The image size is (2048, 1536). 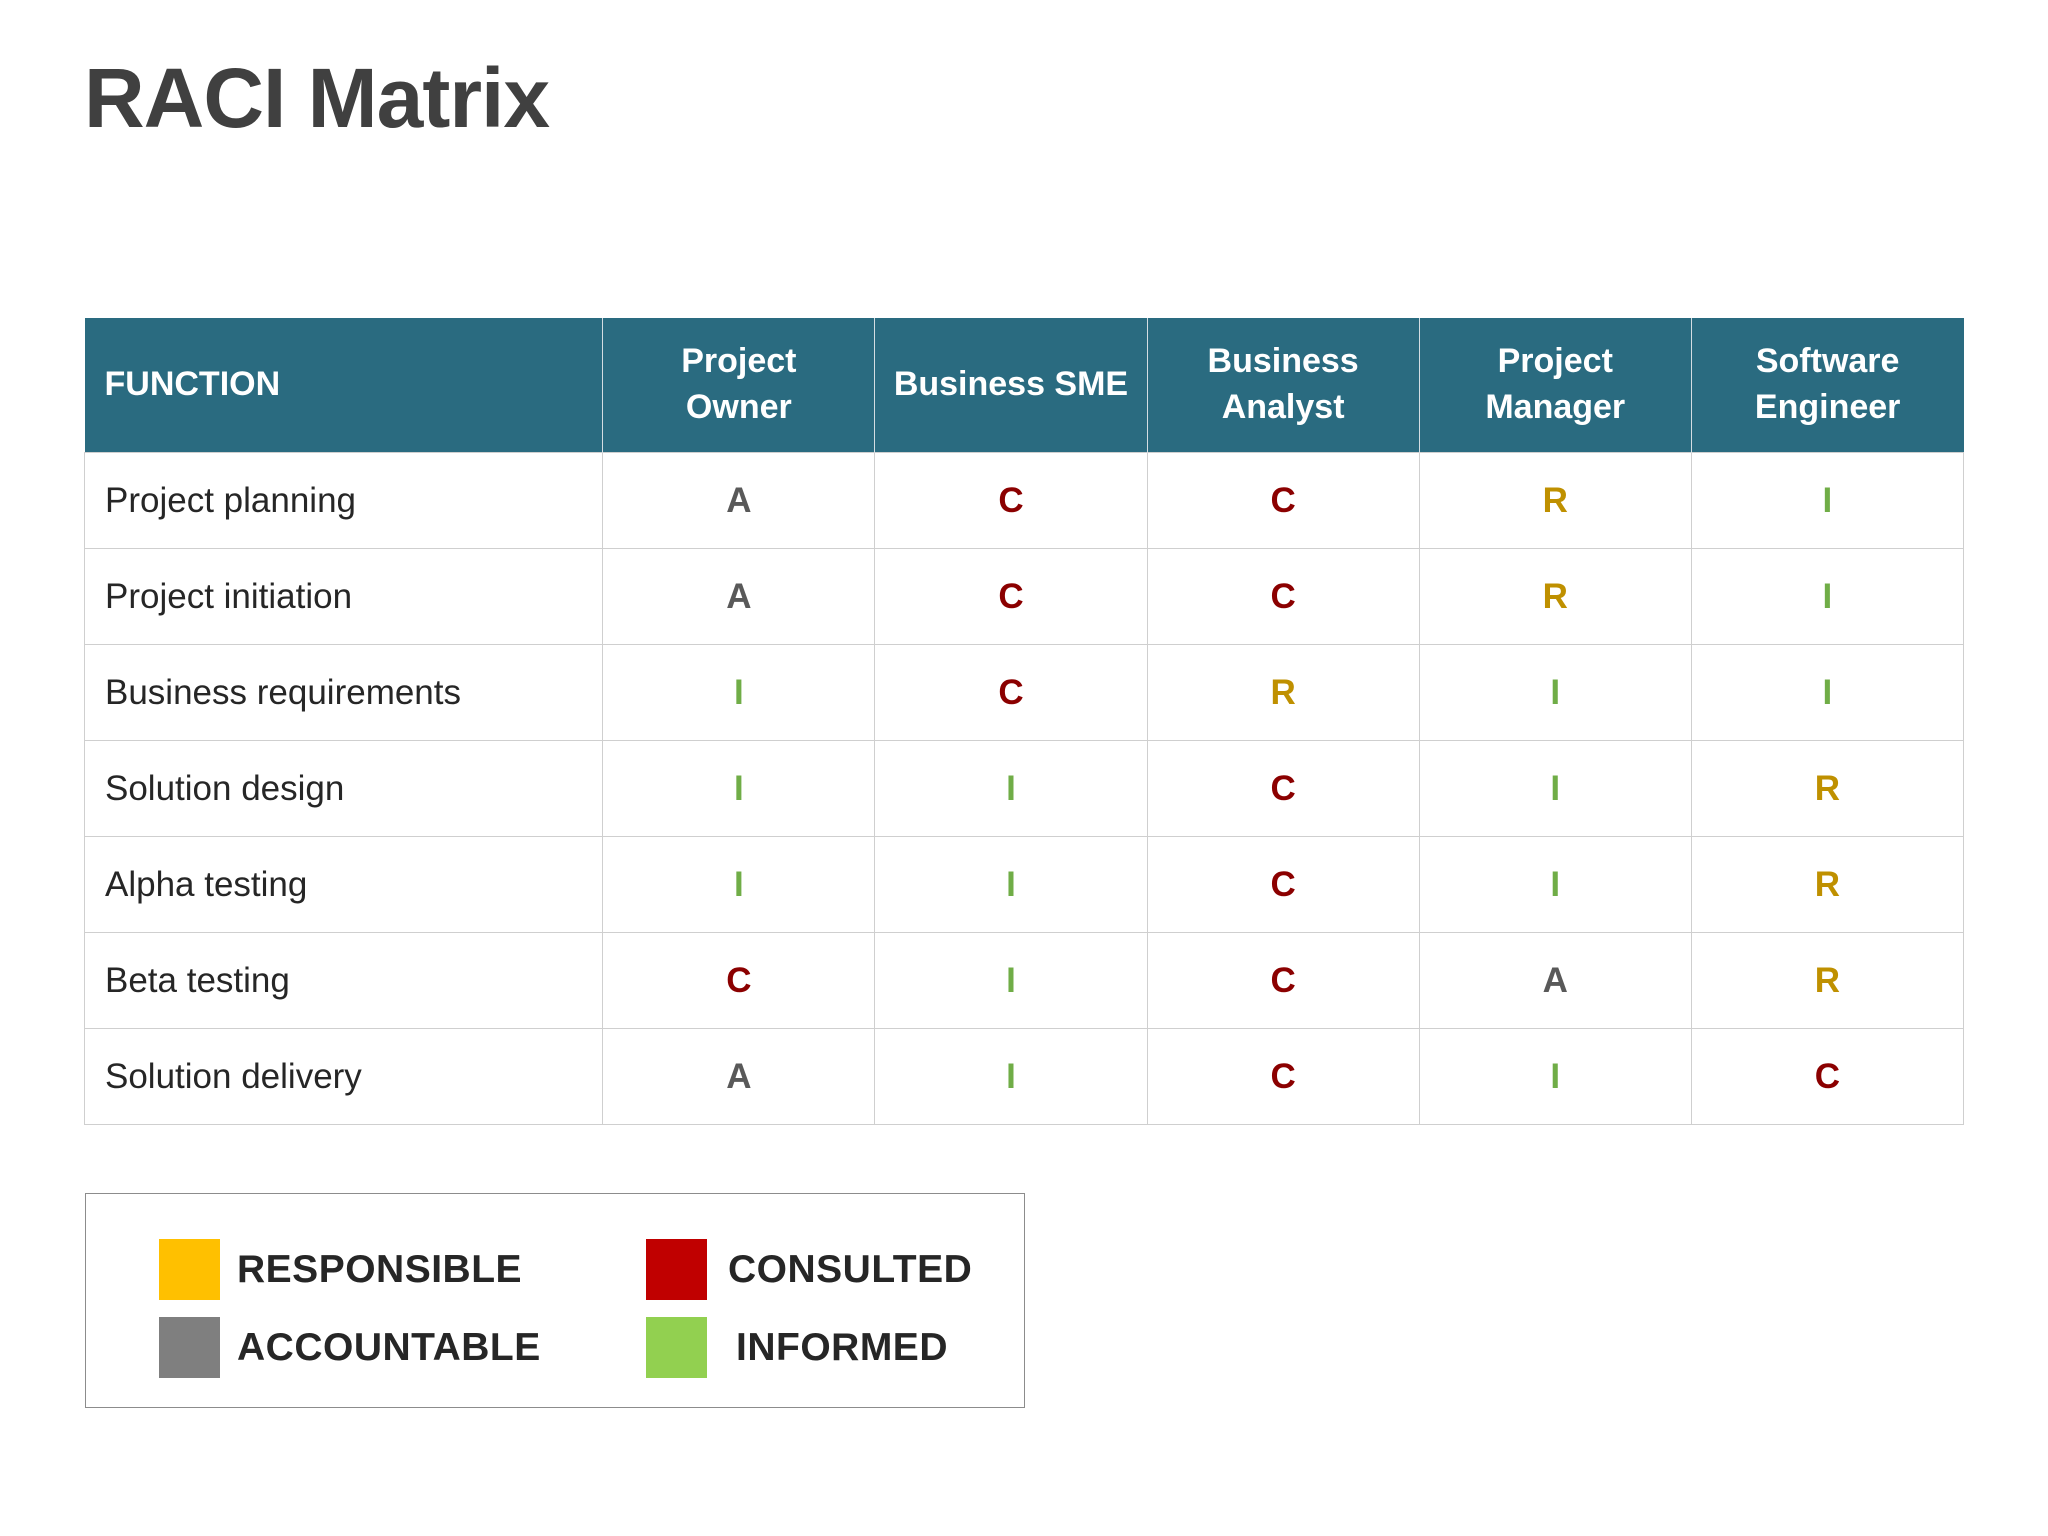 I want to click on function-cell: Alpha testing, so click(x=343, y=884).